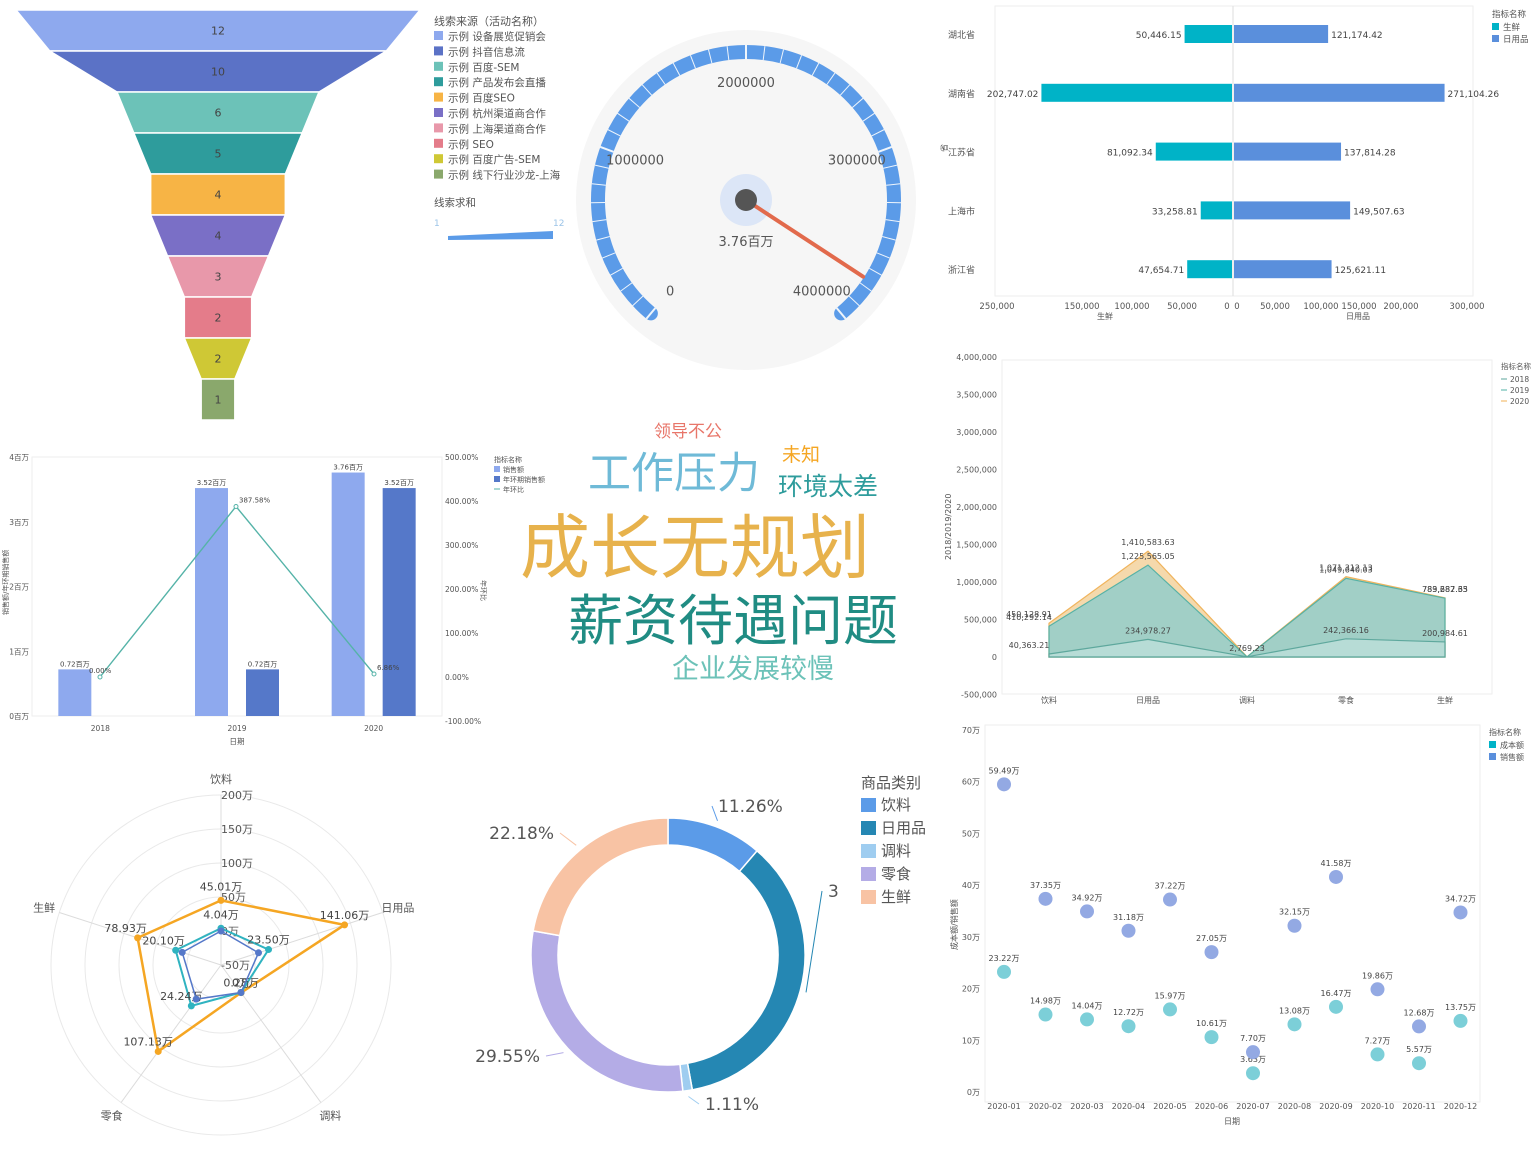 The image size is (1536, 1152). I want to click on combo-ylabel-right: 年环比, so click(483, 590).